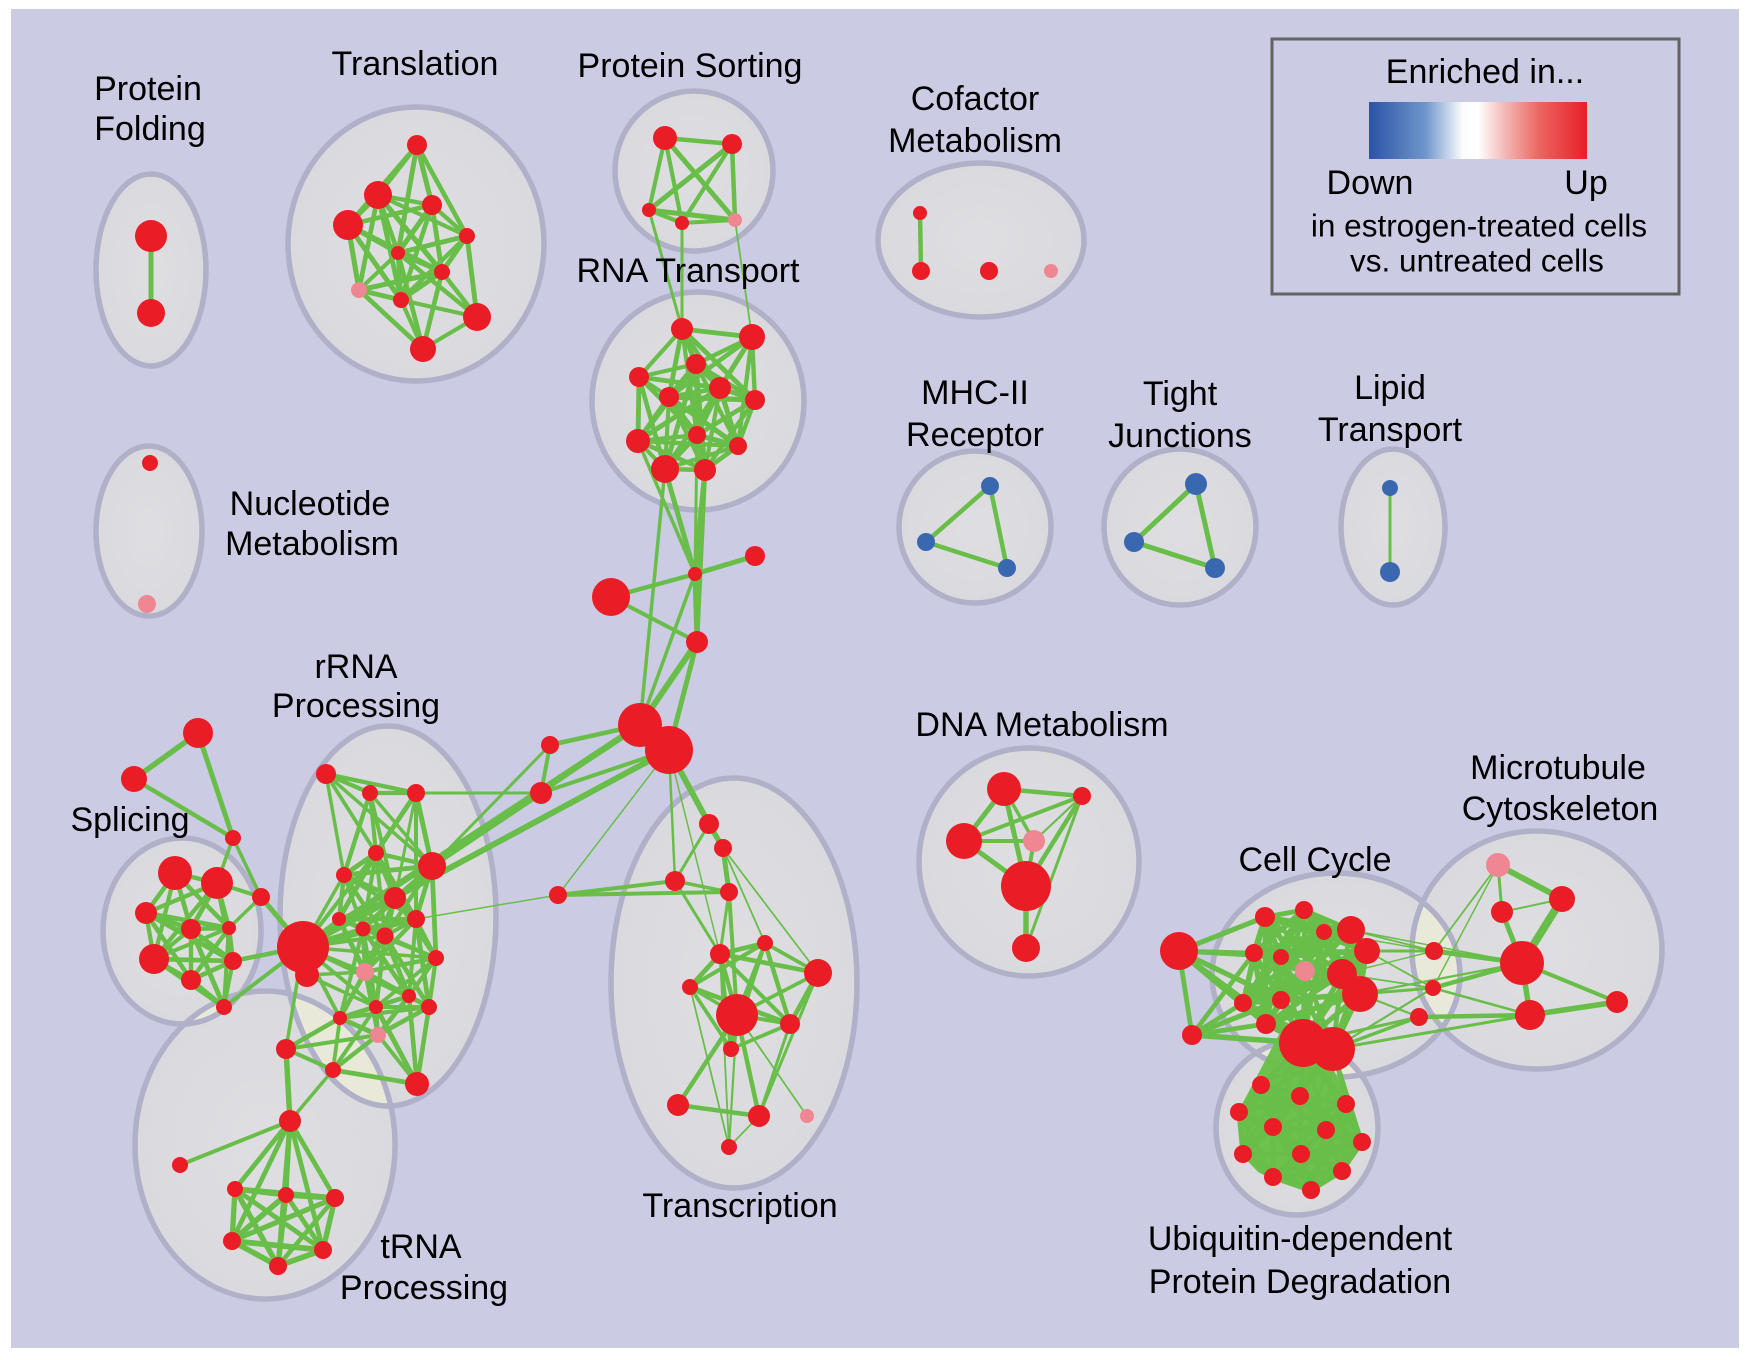 The width and height of the screenshot is (1750, 1360). What do you see at coordinates (1300, 1282) in the screenshot?
I see `svg-text: Protein Degradation` at bounding box center [1300, 1282].